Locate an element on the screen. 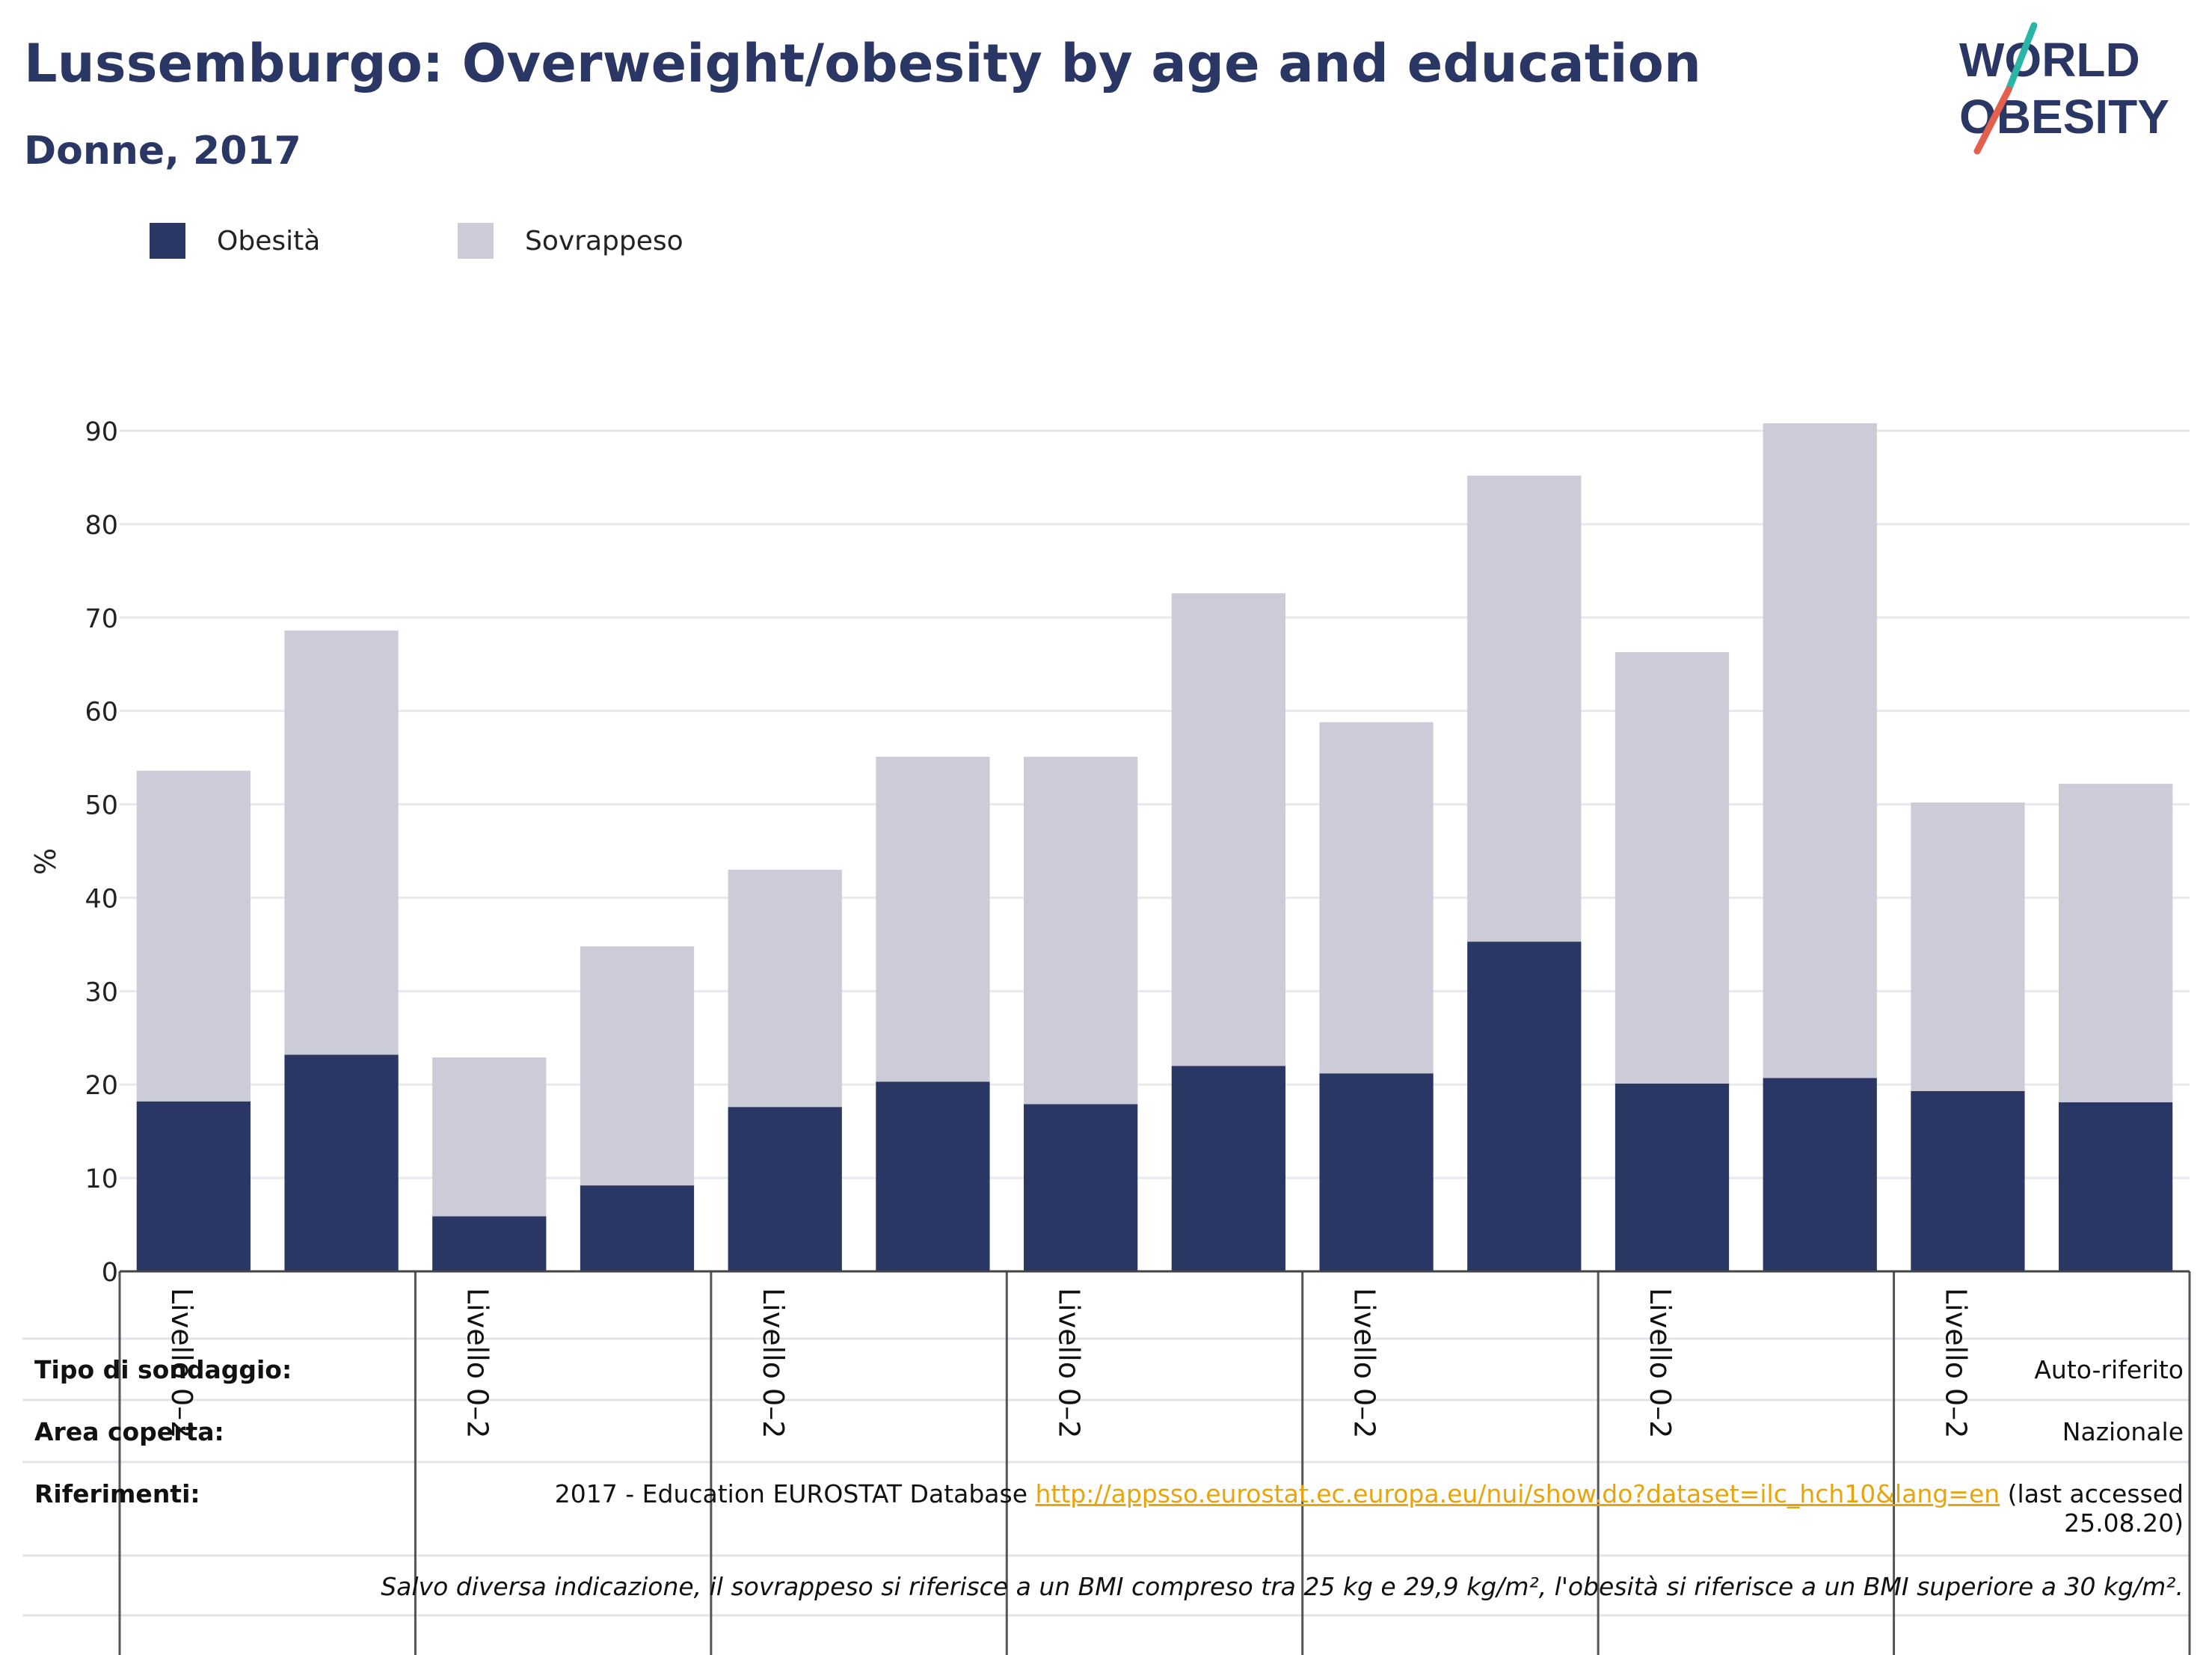  y-axis-label: % is located at coordinates (45, 861).